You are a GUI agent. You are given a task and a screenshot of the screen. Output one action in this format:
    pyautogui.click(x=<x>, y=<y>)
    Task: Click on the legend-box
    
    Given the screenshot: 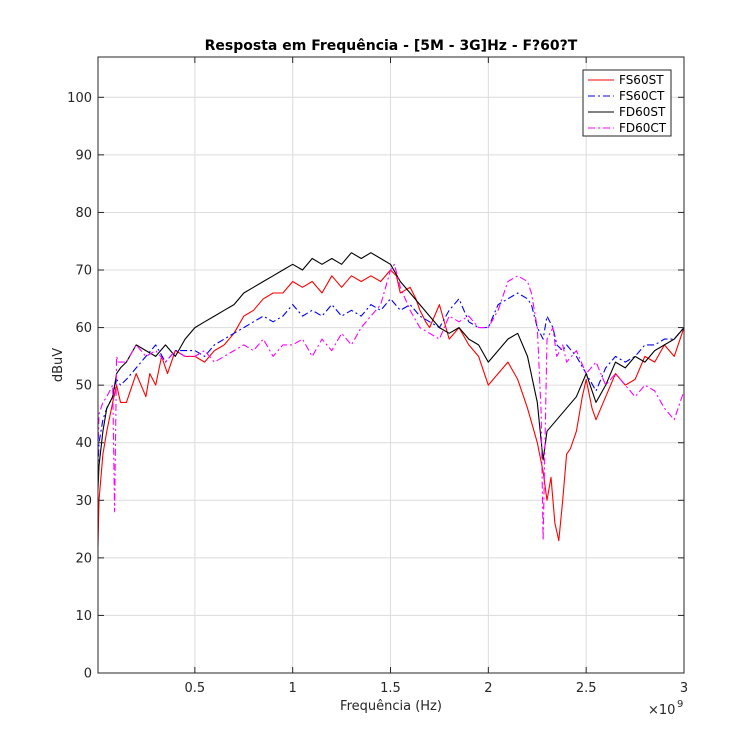 What is the action you would take?
    pyautogui.click(x=627, y=103)
    